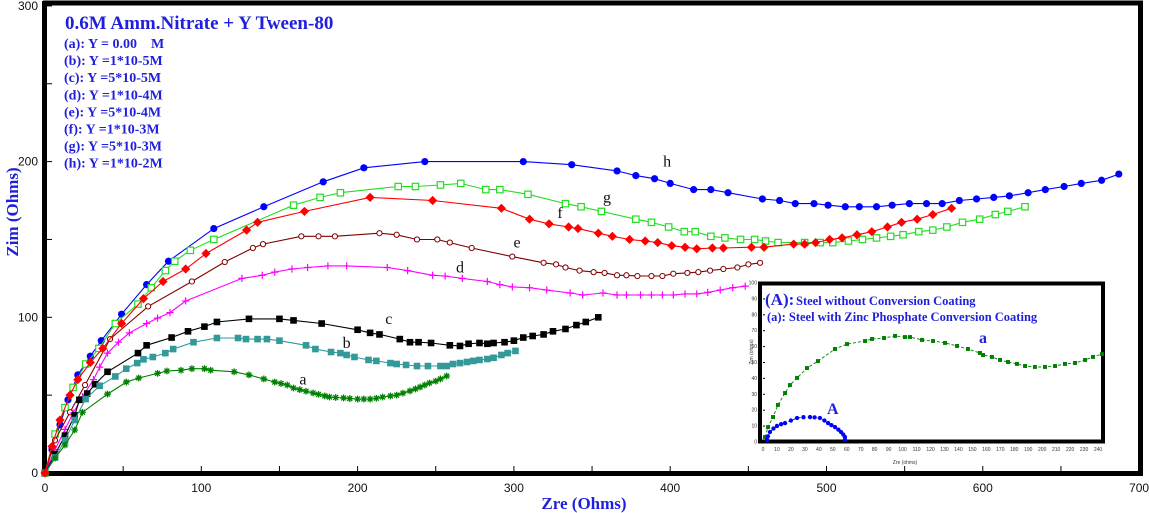 Image resolution: width=1149 pixels, height=513 pixels. Describe the element at coordinates (819, 450) in the screenshot. I see `x-tick-label: 40` at that location.